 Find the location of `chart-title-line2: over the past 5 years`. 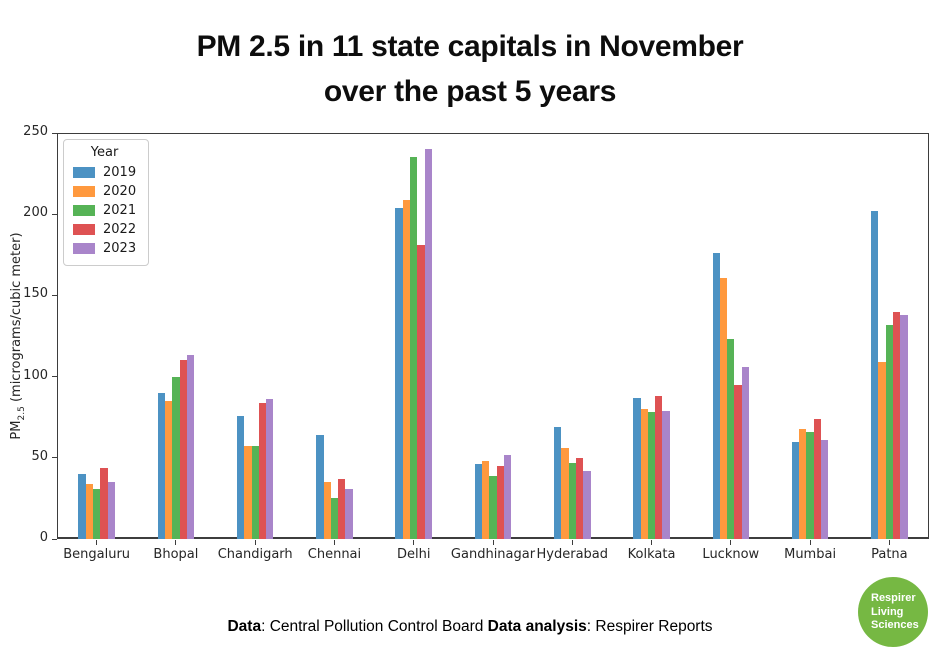

chart-title-line2: over the past 5 years is located at coordinates (470, 91).